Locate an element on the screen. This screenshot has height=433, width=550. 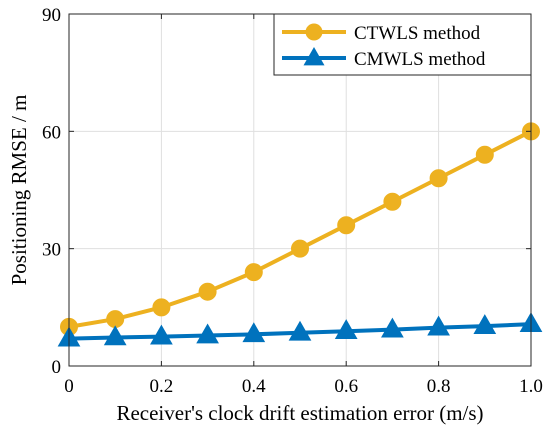
legend: CTWLS method CMWLS method is located at coordinates (402, 44).